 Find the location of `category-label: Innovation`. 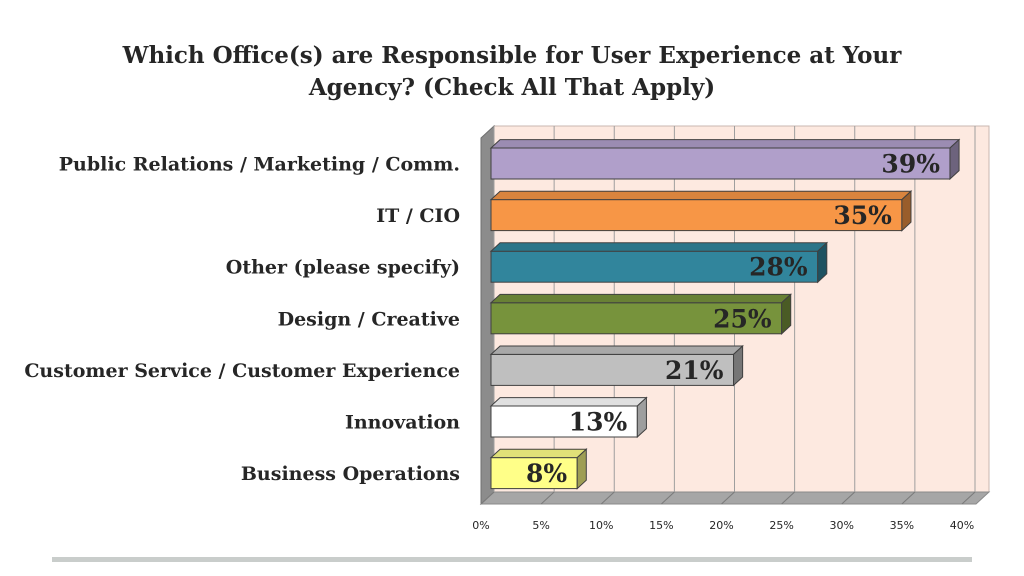

category-label: Innovation is located at coordinates (402, 423).